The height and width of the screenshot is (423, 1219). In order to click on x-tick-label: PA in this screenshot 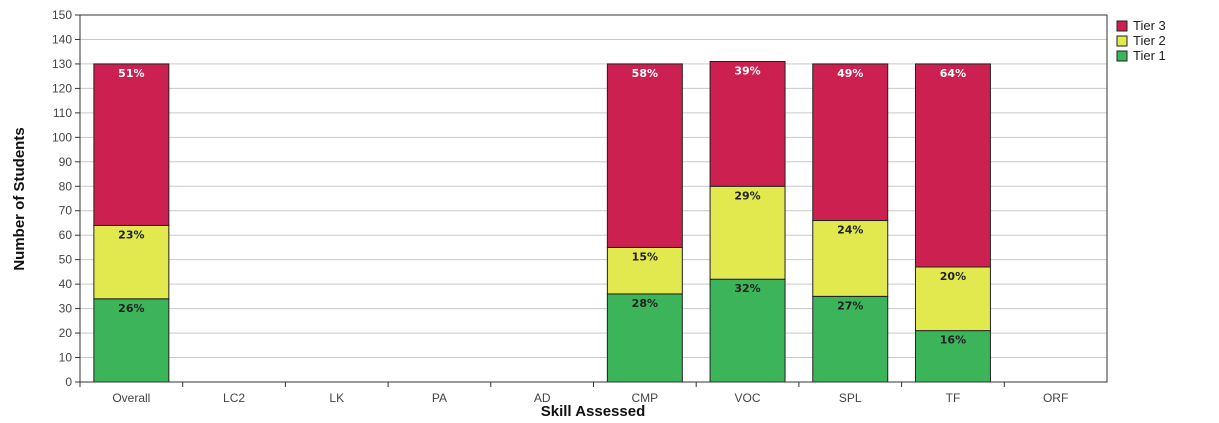, I will do `click(439, 398)`.